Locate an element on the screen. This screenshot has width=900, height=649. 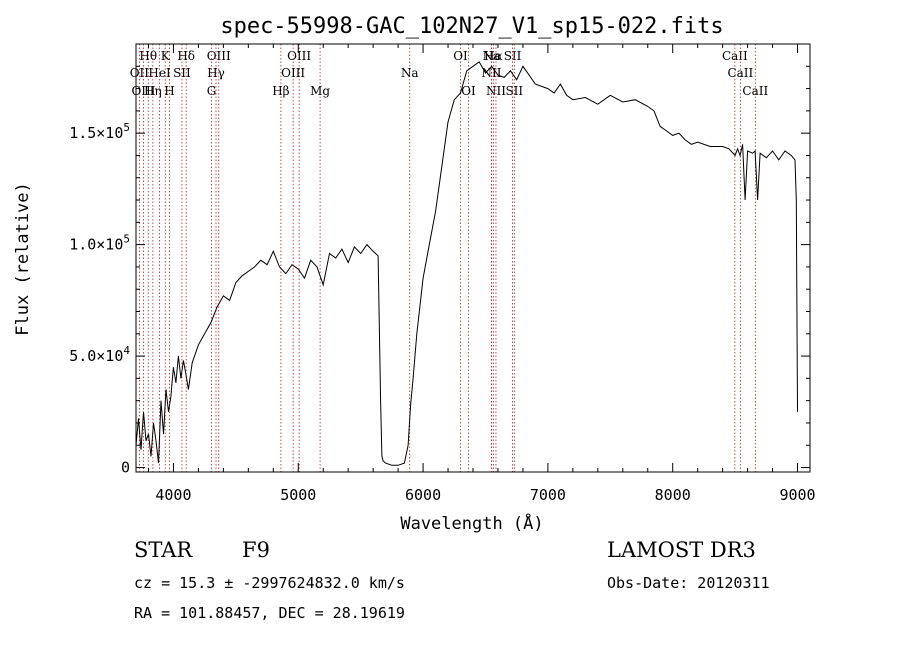
y-tick-label: 5.0×10⁴ is located at coordinates (99, 354).